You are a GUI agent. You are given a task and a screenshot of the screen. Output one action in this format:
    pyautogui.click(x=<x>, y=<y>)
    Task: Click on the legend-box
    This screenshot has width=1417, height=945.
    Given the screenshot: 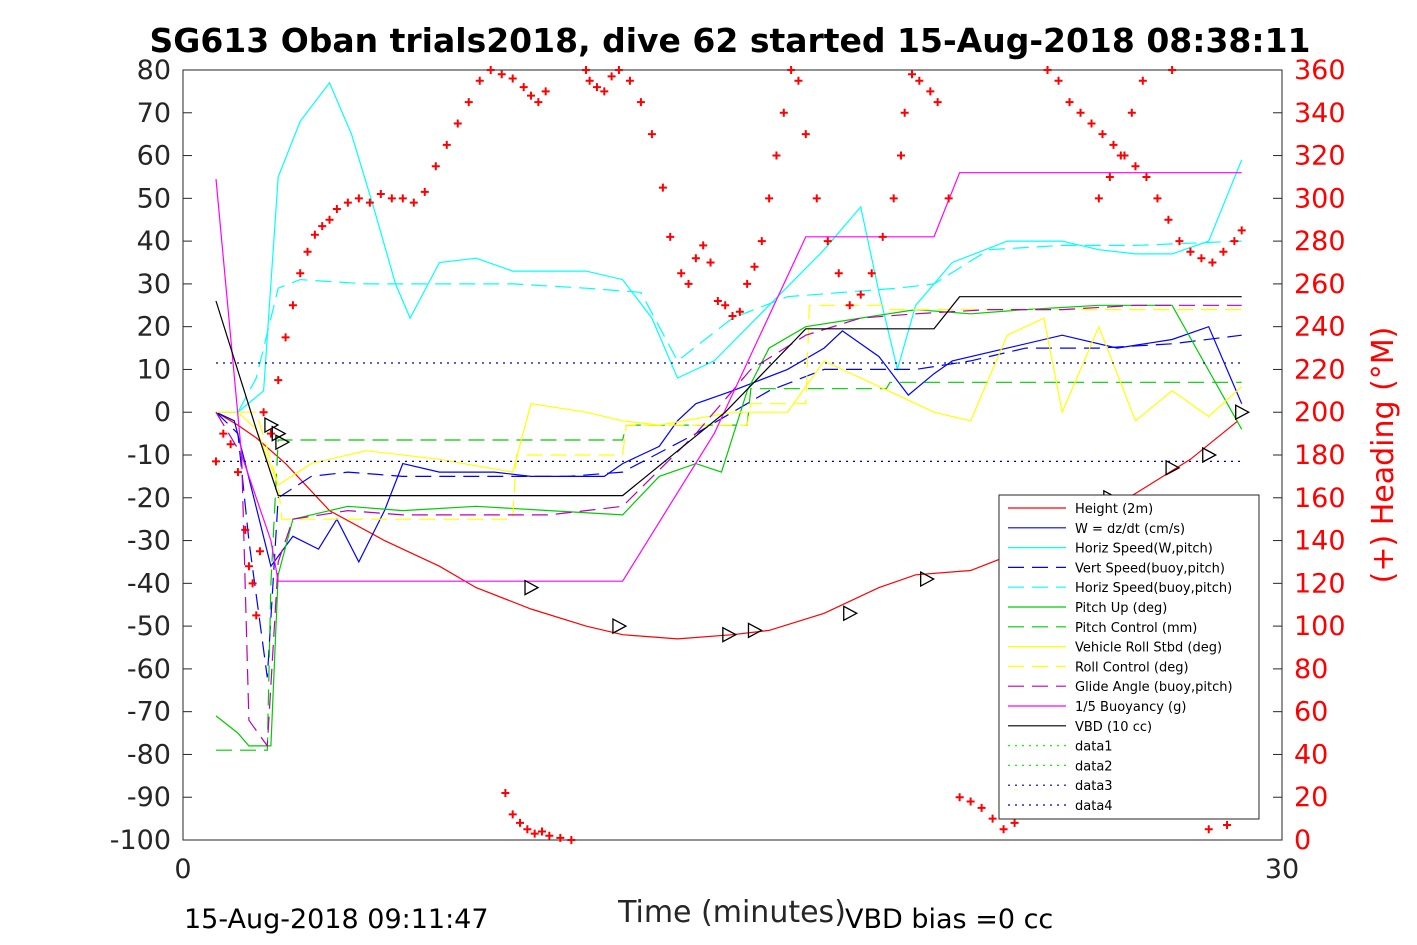 What is the action you would take?
    pyautogui.click(x=1129, y=657)
    